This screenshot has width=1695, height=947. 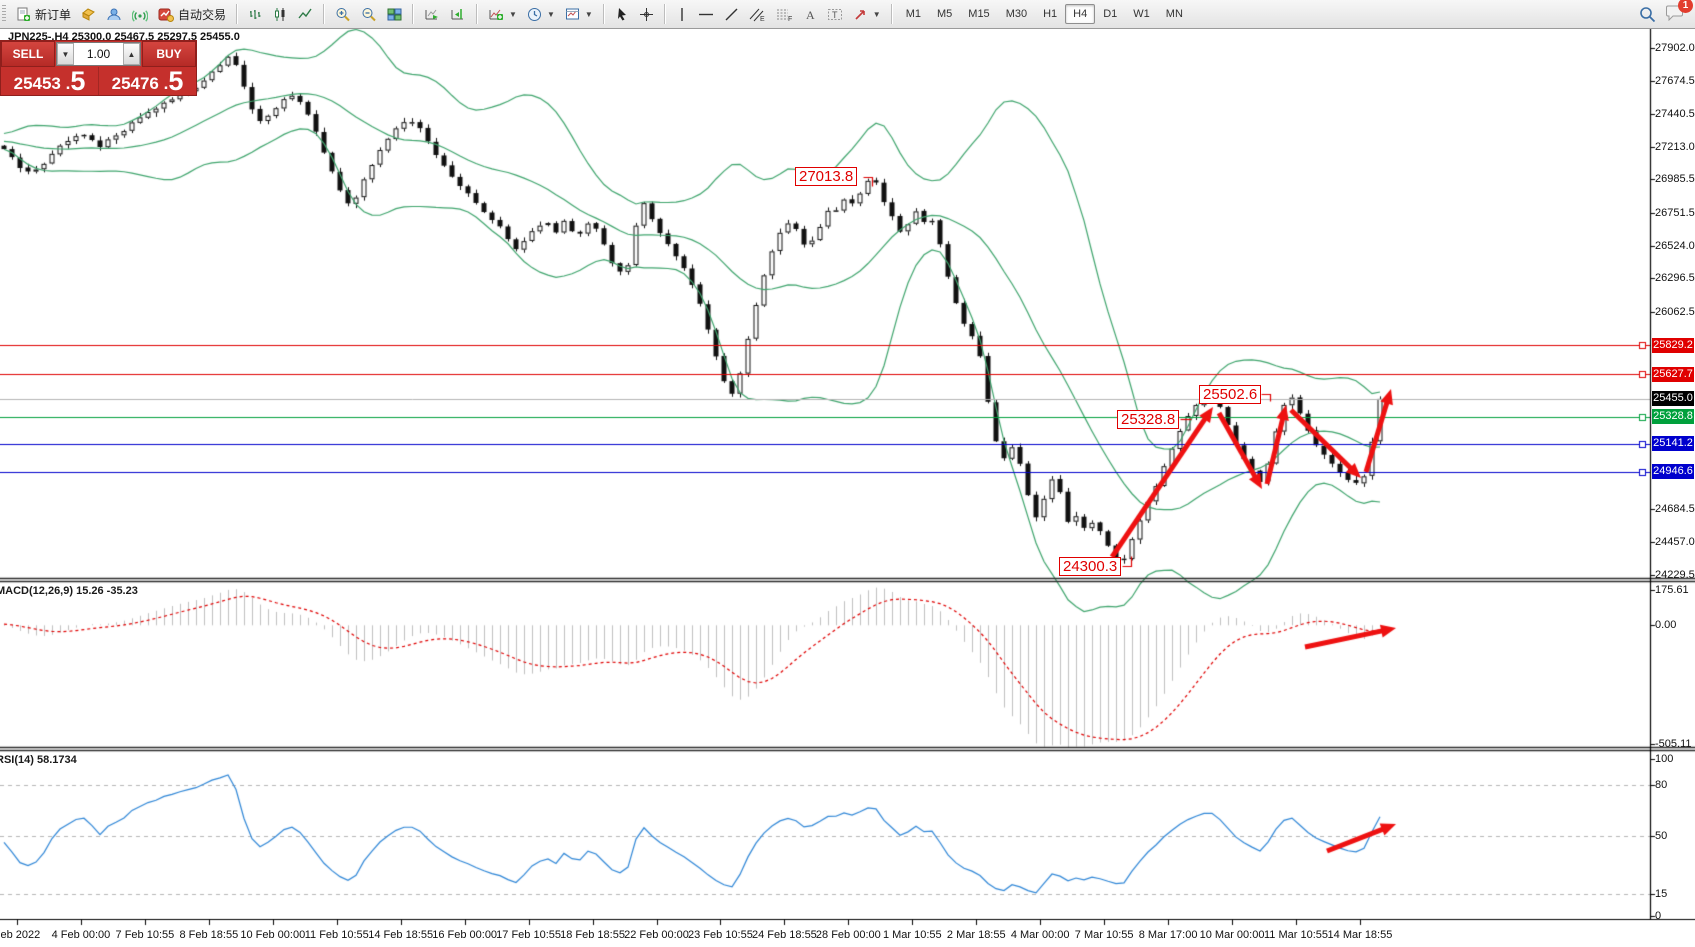 What do you see at coordinates (1675, 574) in the screenshot?
I see `price-tick-label: 24229.5` at bounding box center [1675, 574].